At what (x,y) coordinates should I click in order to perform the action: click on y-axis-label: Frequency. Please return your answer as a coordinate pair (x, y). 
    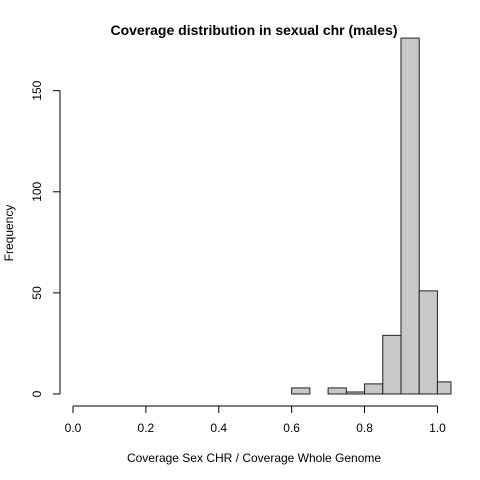
    Looking at the image, I should click on (9, 233).